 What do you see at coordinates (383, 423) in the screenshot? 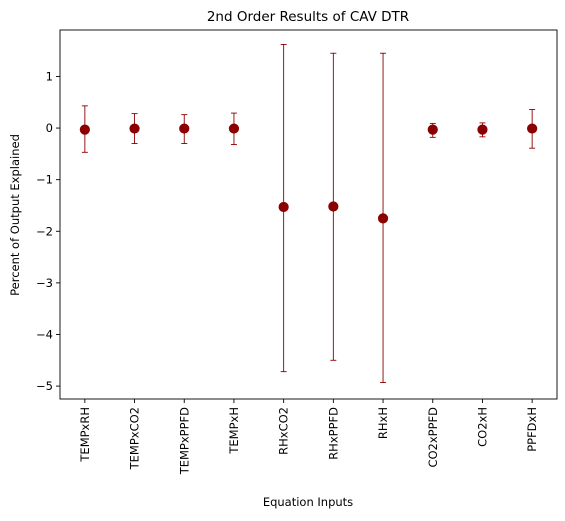
I see `x-tick-label: RHxH` at bounding box center [383, 423].